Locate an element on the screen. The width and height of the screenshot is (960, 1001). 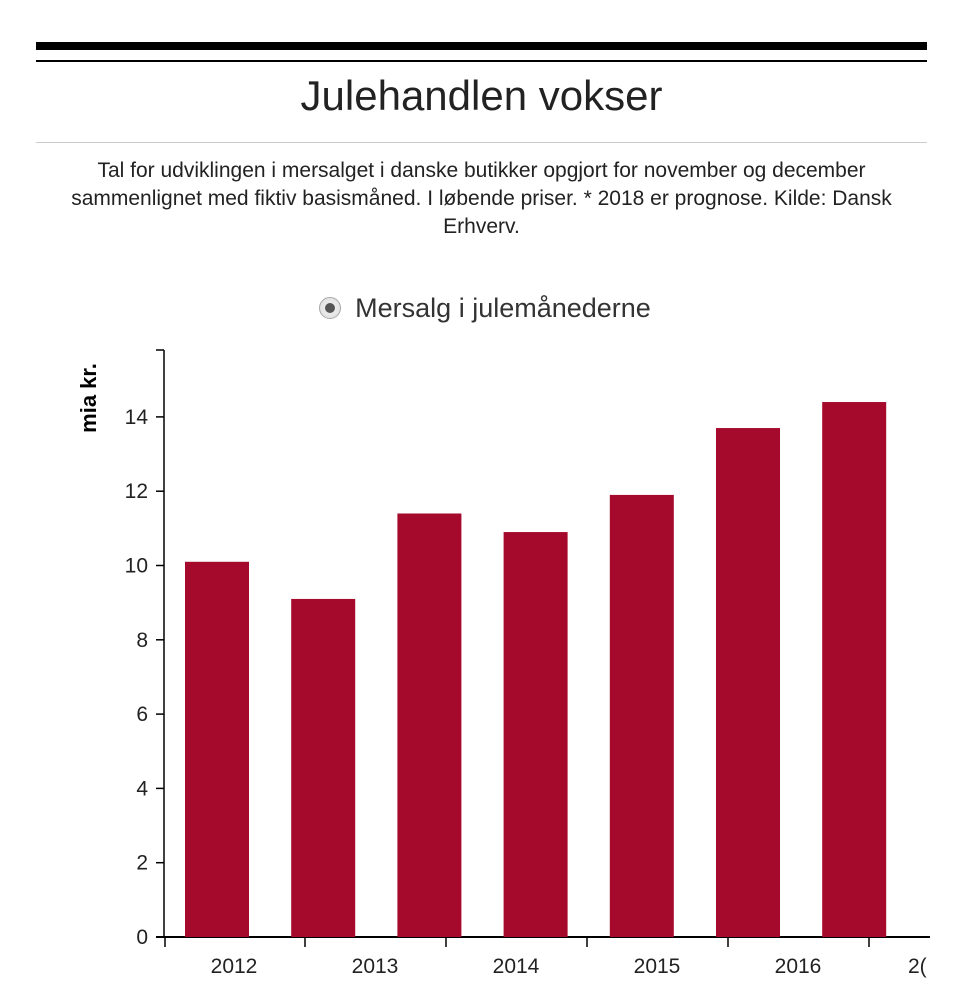
y-tick-label: 4 is located at coordinates (142, 788).